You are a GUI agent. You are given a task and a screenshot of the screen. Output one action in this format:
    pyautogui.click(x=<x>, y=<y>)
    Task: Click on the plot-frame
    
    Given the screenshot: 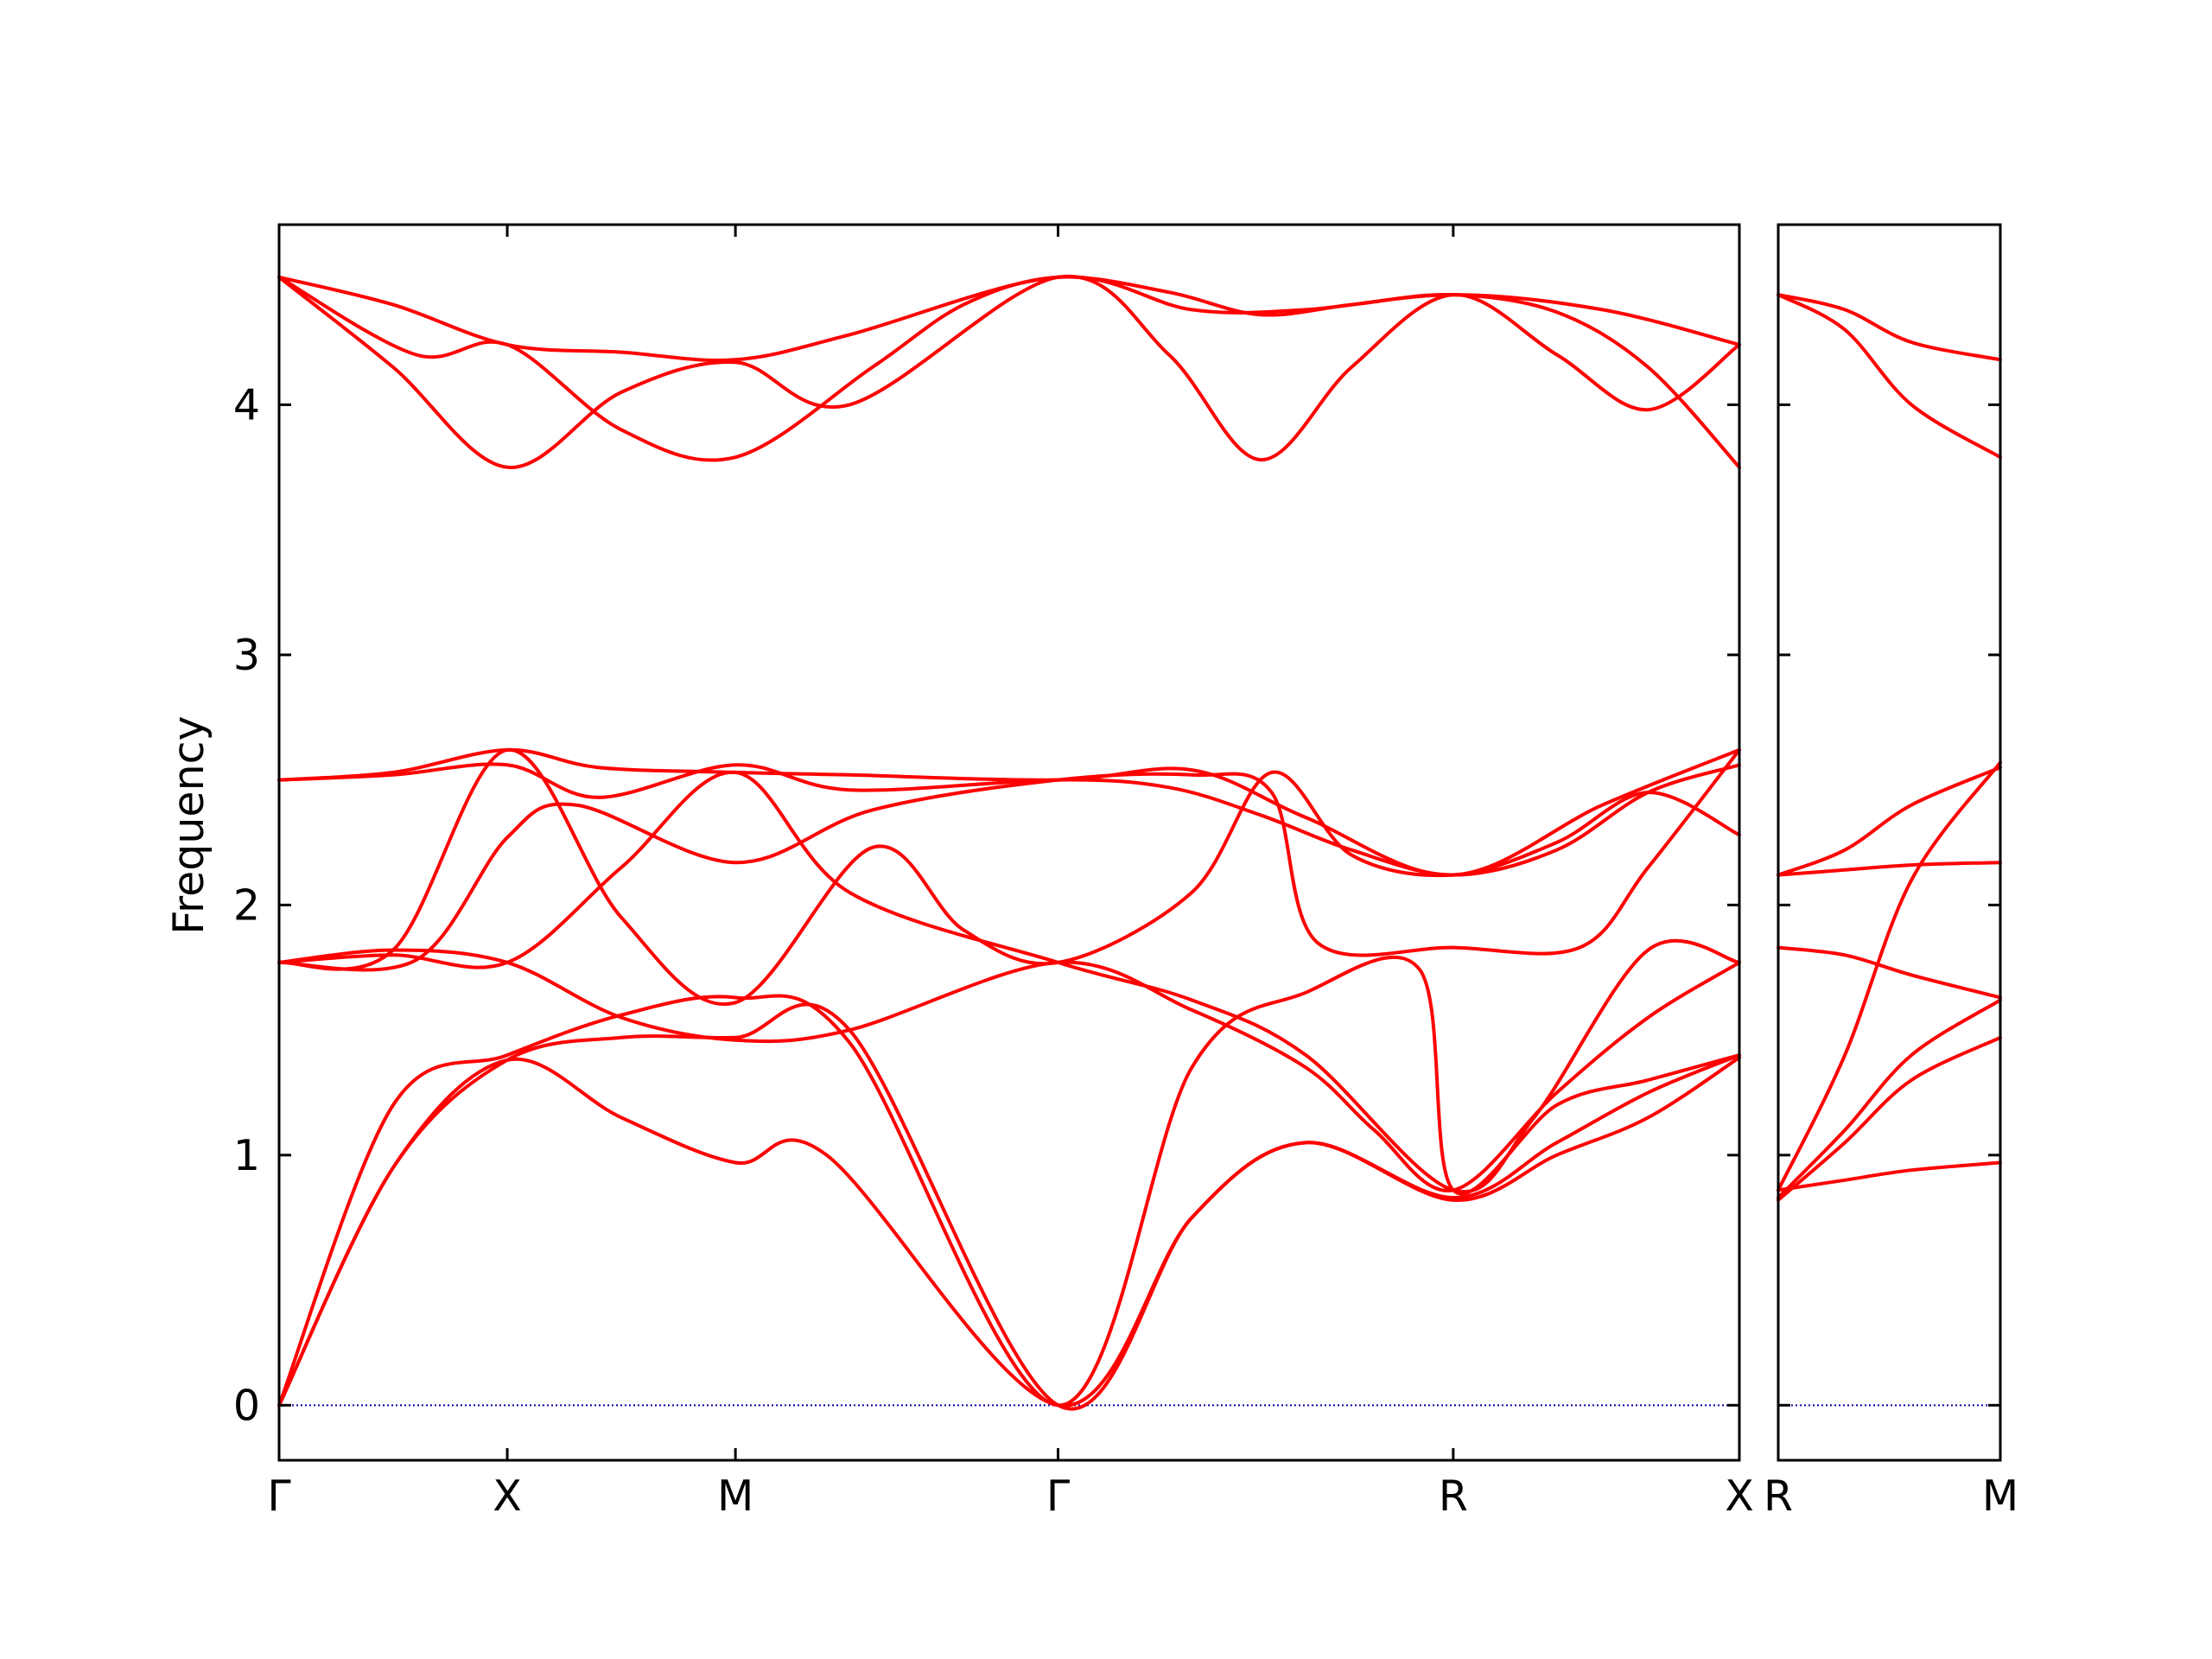 What is the action you would take?
    pyautogui.click(x=1889, y=842)
    